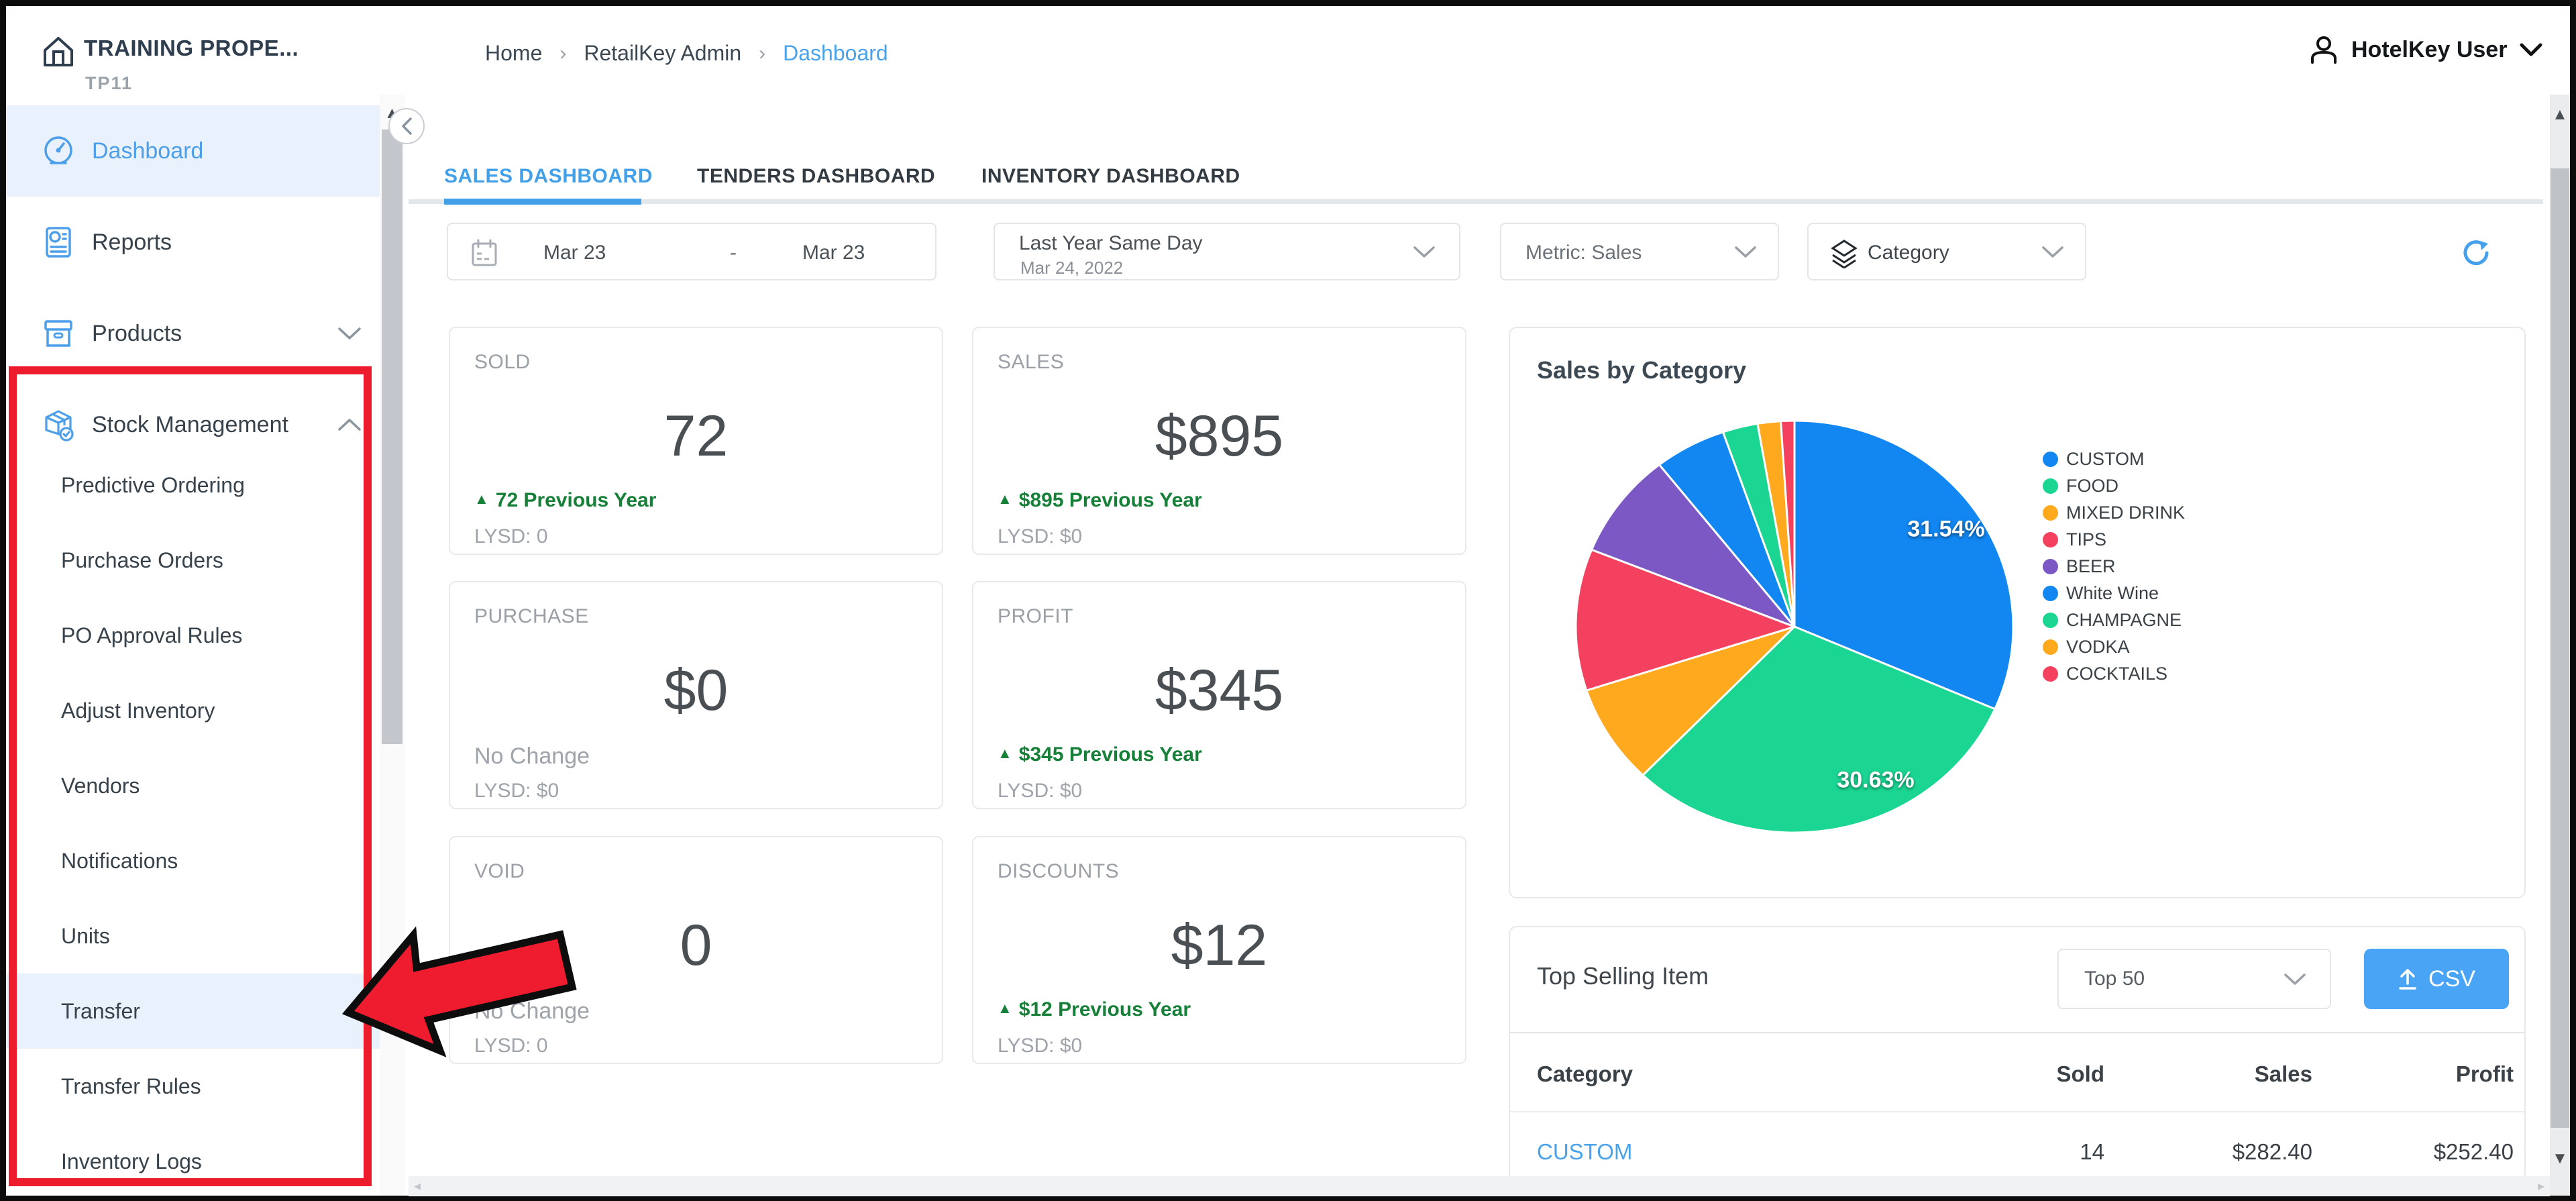 The width and height of the screenshot is (2576, 1201). What do you see at coordinates (59, 425) in the screenshot?
I see `stock-package-icon` at bounding box center [59, 425].